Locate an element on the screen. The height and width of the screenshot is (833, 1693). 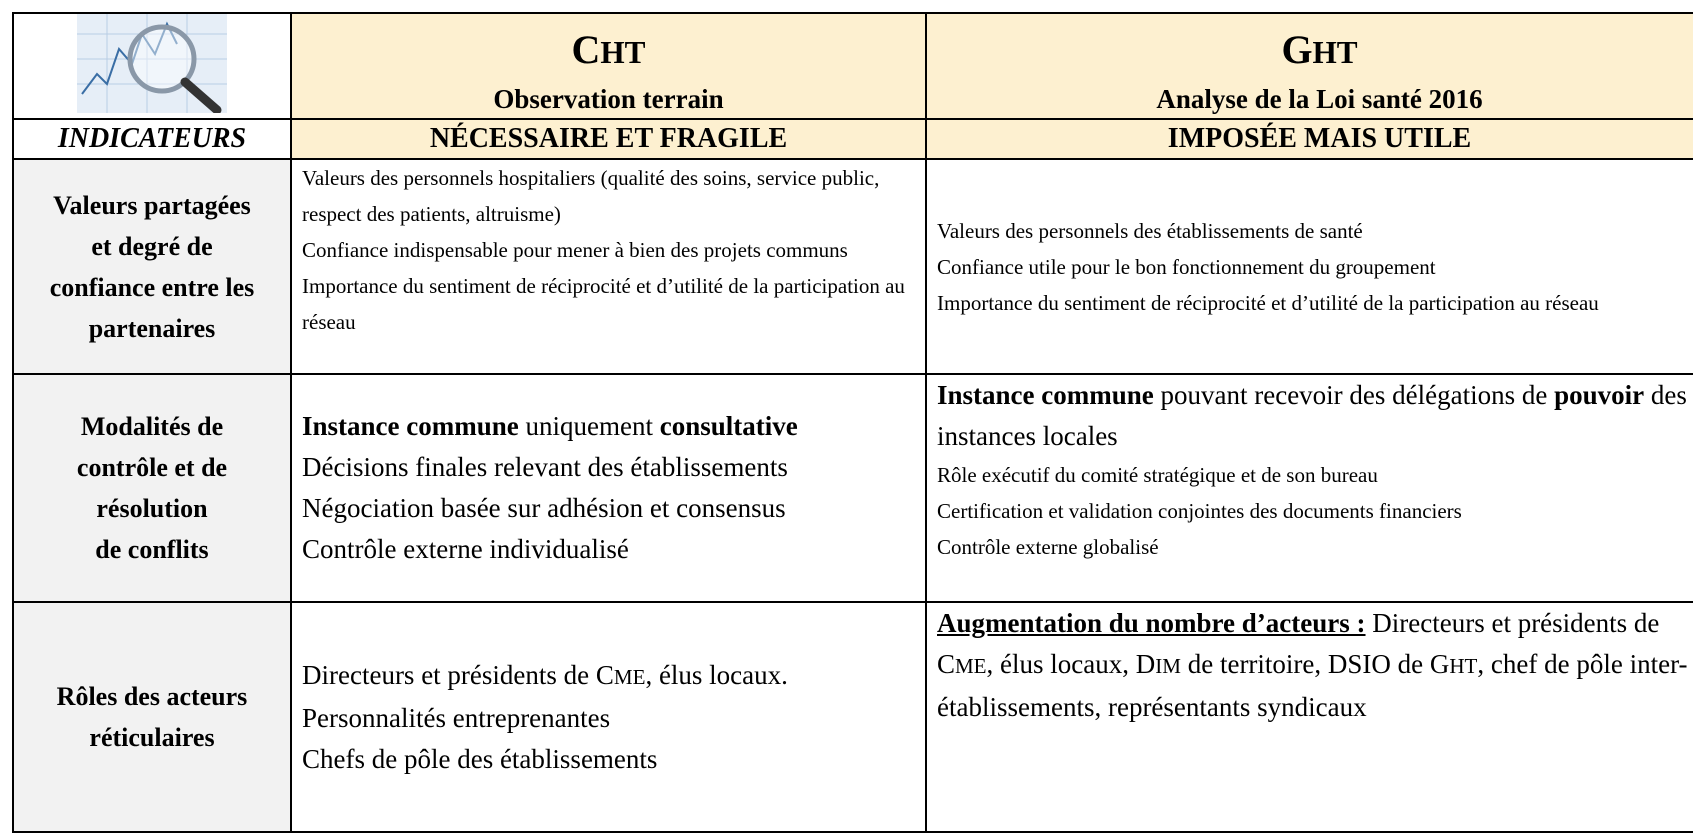
text-run: , élus locaux. is located at coordinates (716, 674).